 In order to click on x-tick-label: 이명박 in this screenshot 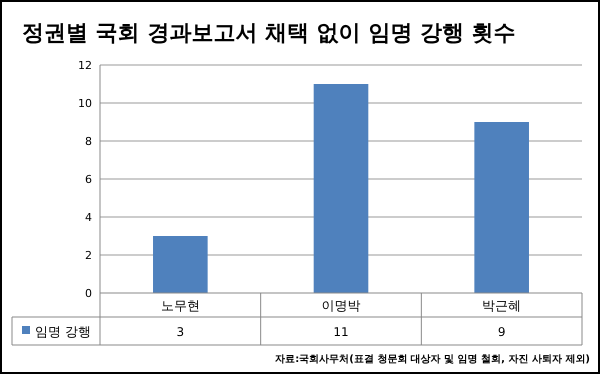, I will do `click(341, 306)`.